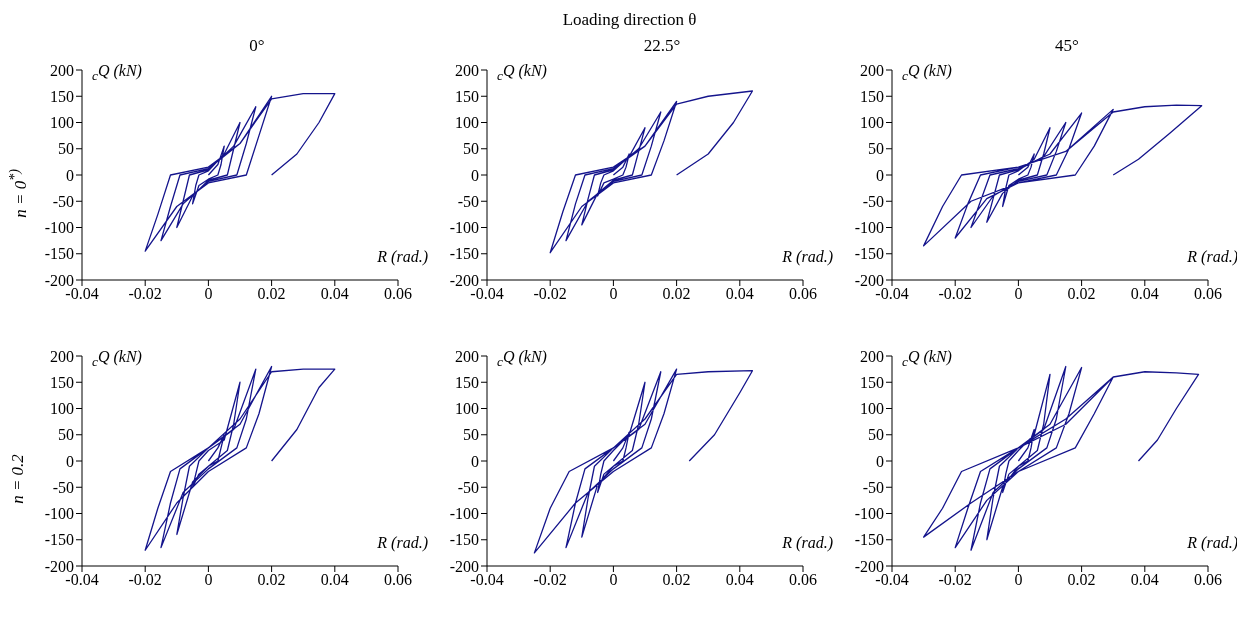  Describe the element at coordinates (257, 45) in the screenshot. I see `chart-title: 0°` at that location.